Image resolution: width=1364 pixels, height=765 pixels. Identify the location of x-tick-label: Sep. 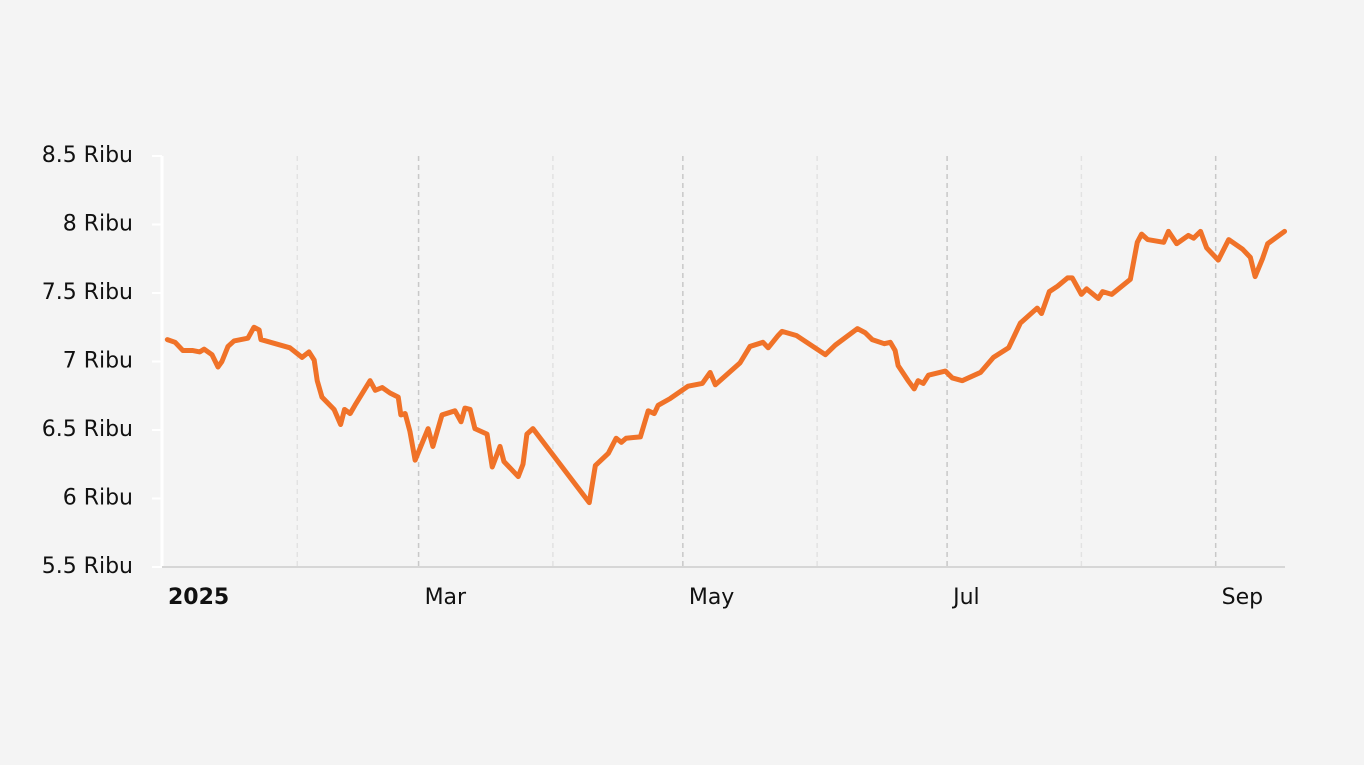
(1242, 597).